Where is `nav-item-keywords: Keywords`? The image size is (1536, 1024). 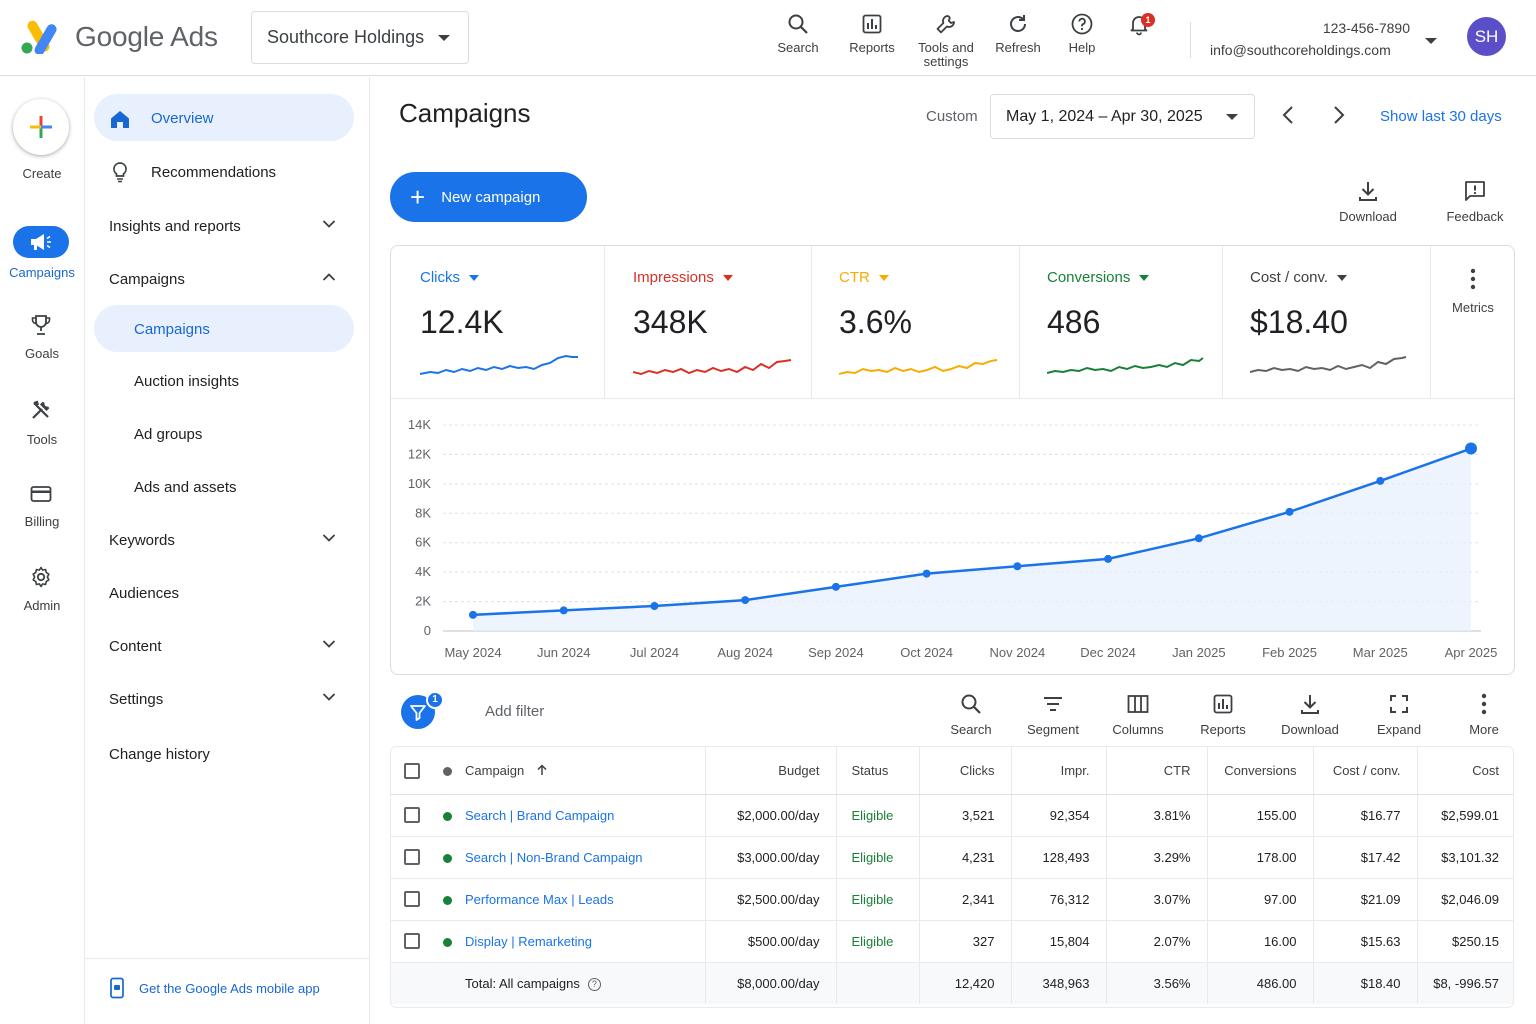
nav-item-keywords: Keywords is located at coordinates (227, 540).